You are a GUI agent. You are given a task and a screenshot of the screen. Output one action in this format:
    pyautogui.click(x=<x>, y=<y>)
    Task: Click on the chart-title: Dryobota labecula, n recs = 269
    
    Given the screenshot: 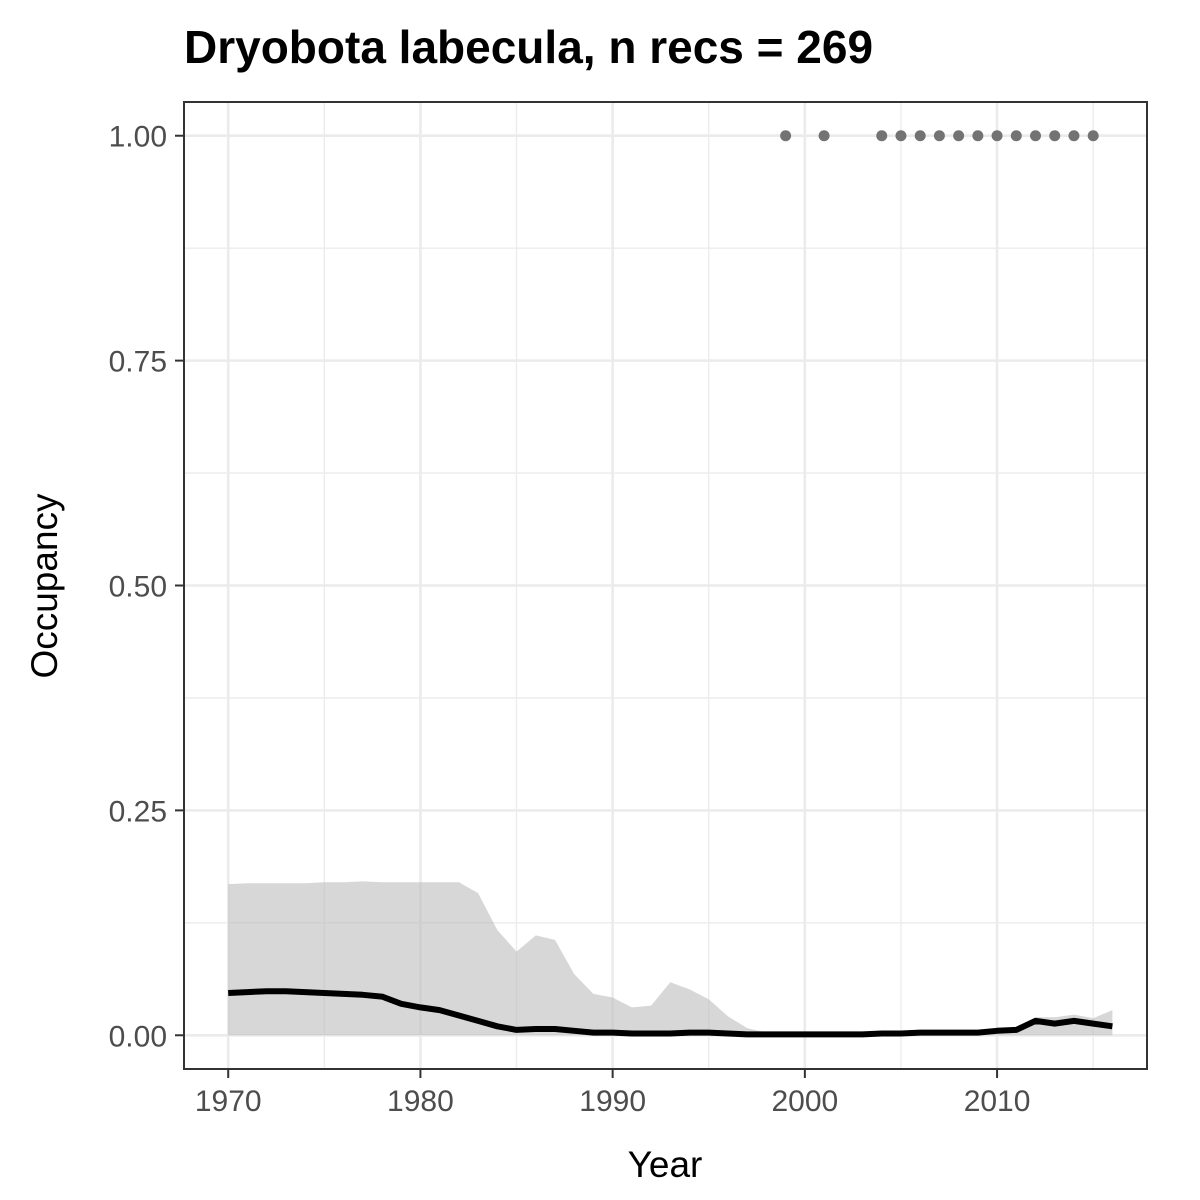 What is the action you would take?
    pyautogui.click(x=528, y=47)
    